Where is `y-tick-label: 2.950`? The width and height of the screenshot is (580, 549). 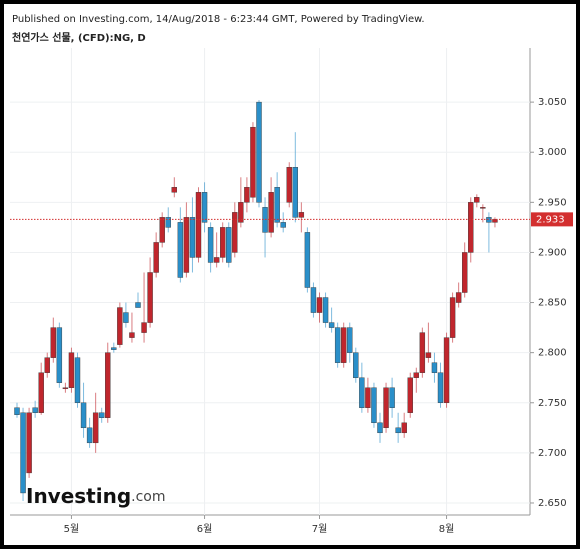
y-tick-label: 2.950 is located at coordinates (552, 202).